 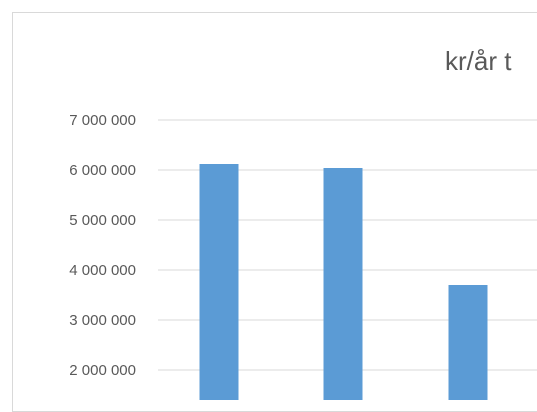 What do you see at coordinates (102, 270) in the screenshot?
I see `y-tick-label: 4 000 000` at bounding box center [102, 270].